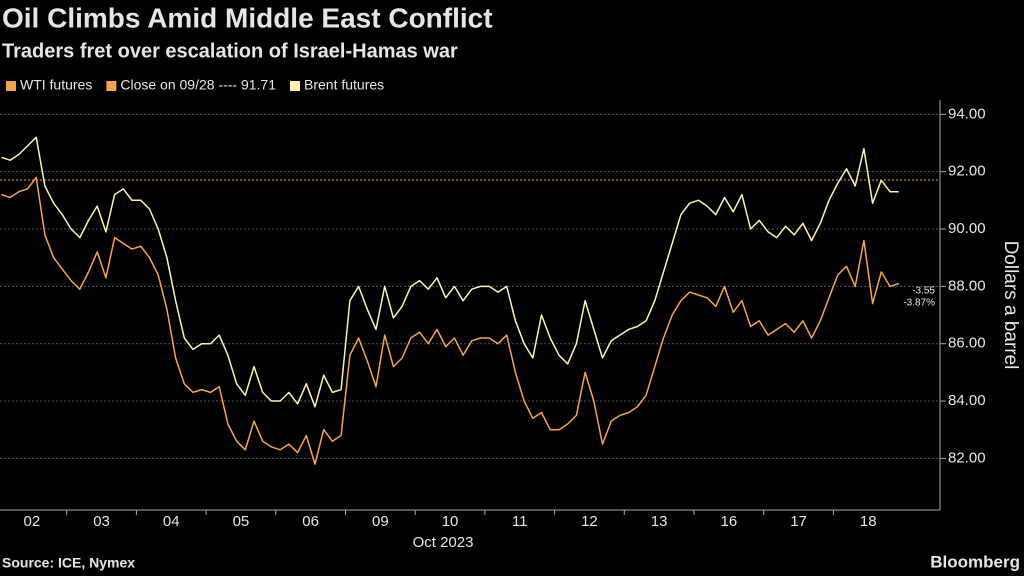 The width and height of the screenshot is (1024, 576). What do you see at coordinates (344, 85) in the screenshot?
I see `legend-label: Brent futures` at bounding box center [344, 85].